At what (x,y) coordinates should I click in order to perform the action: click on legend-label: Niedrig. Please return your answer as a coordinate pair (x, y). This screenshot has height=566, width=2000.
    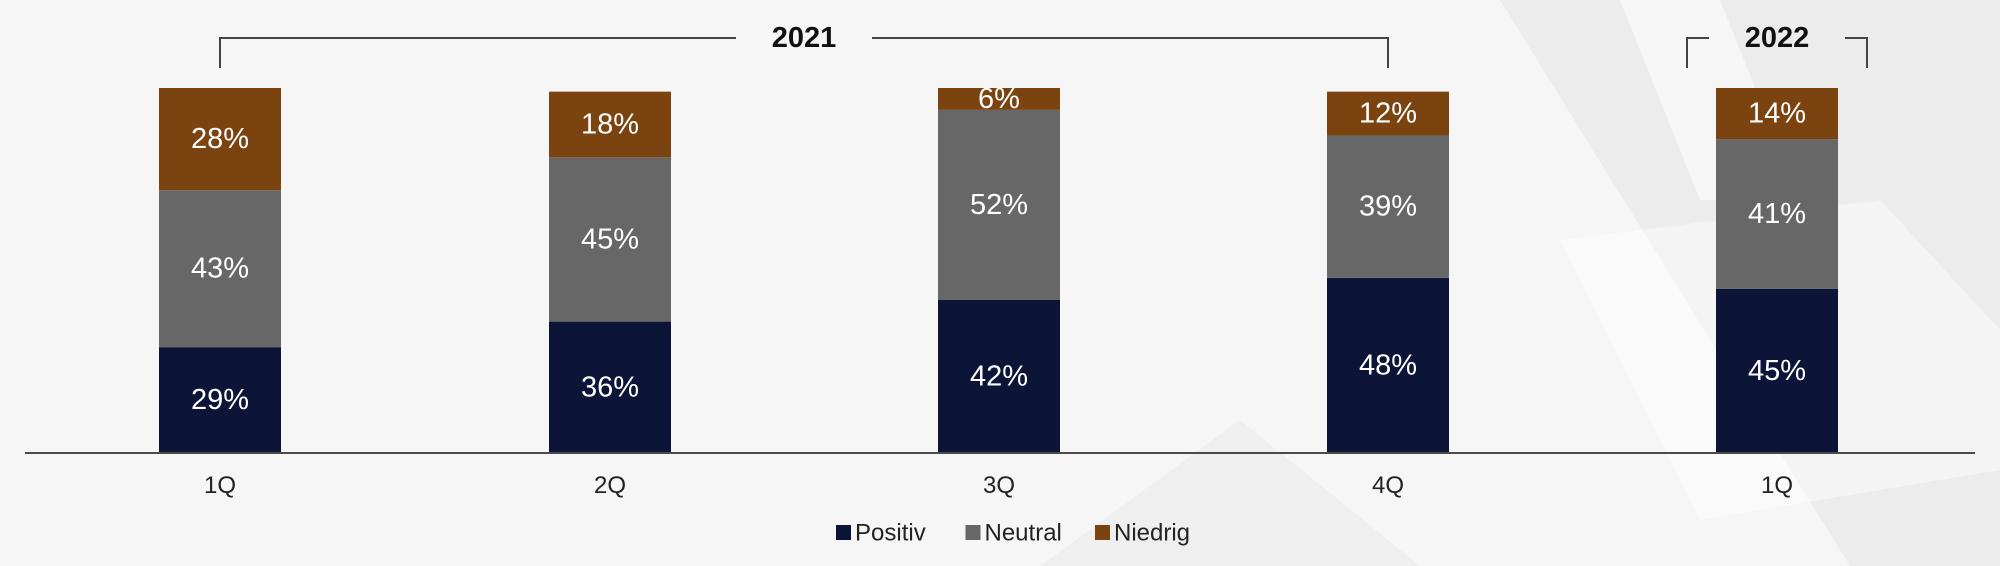
    Looking at the image, I should click on (1152, 533).